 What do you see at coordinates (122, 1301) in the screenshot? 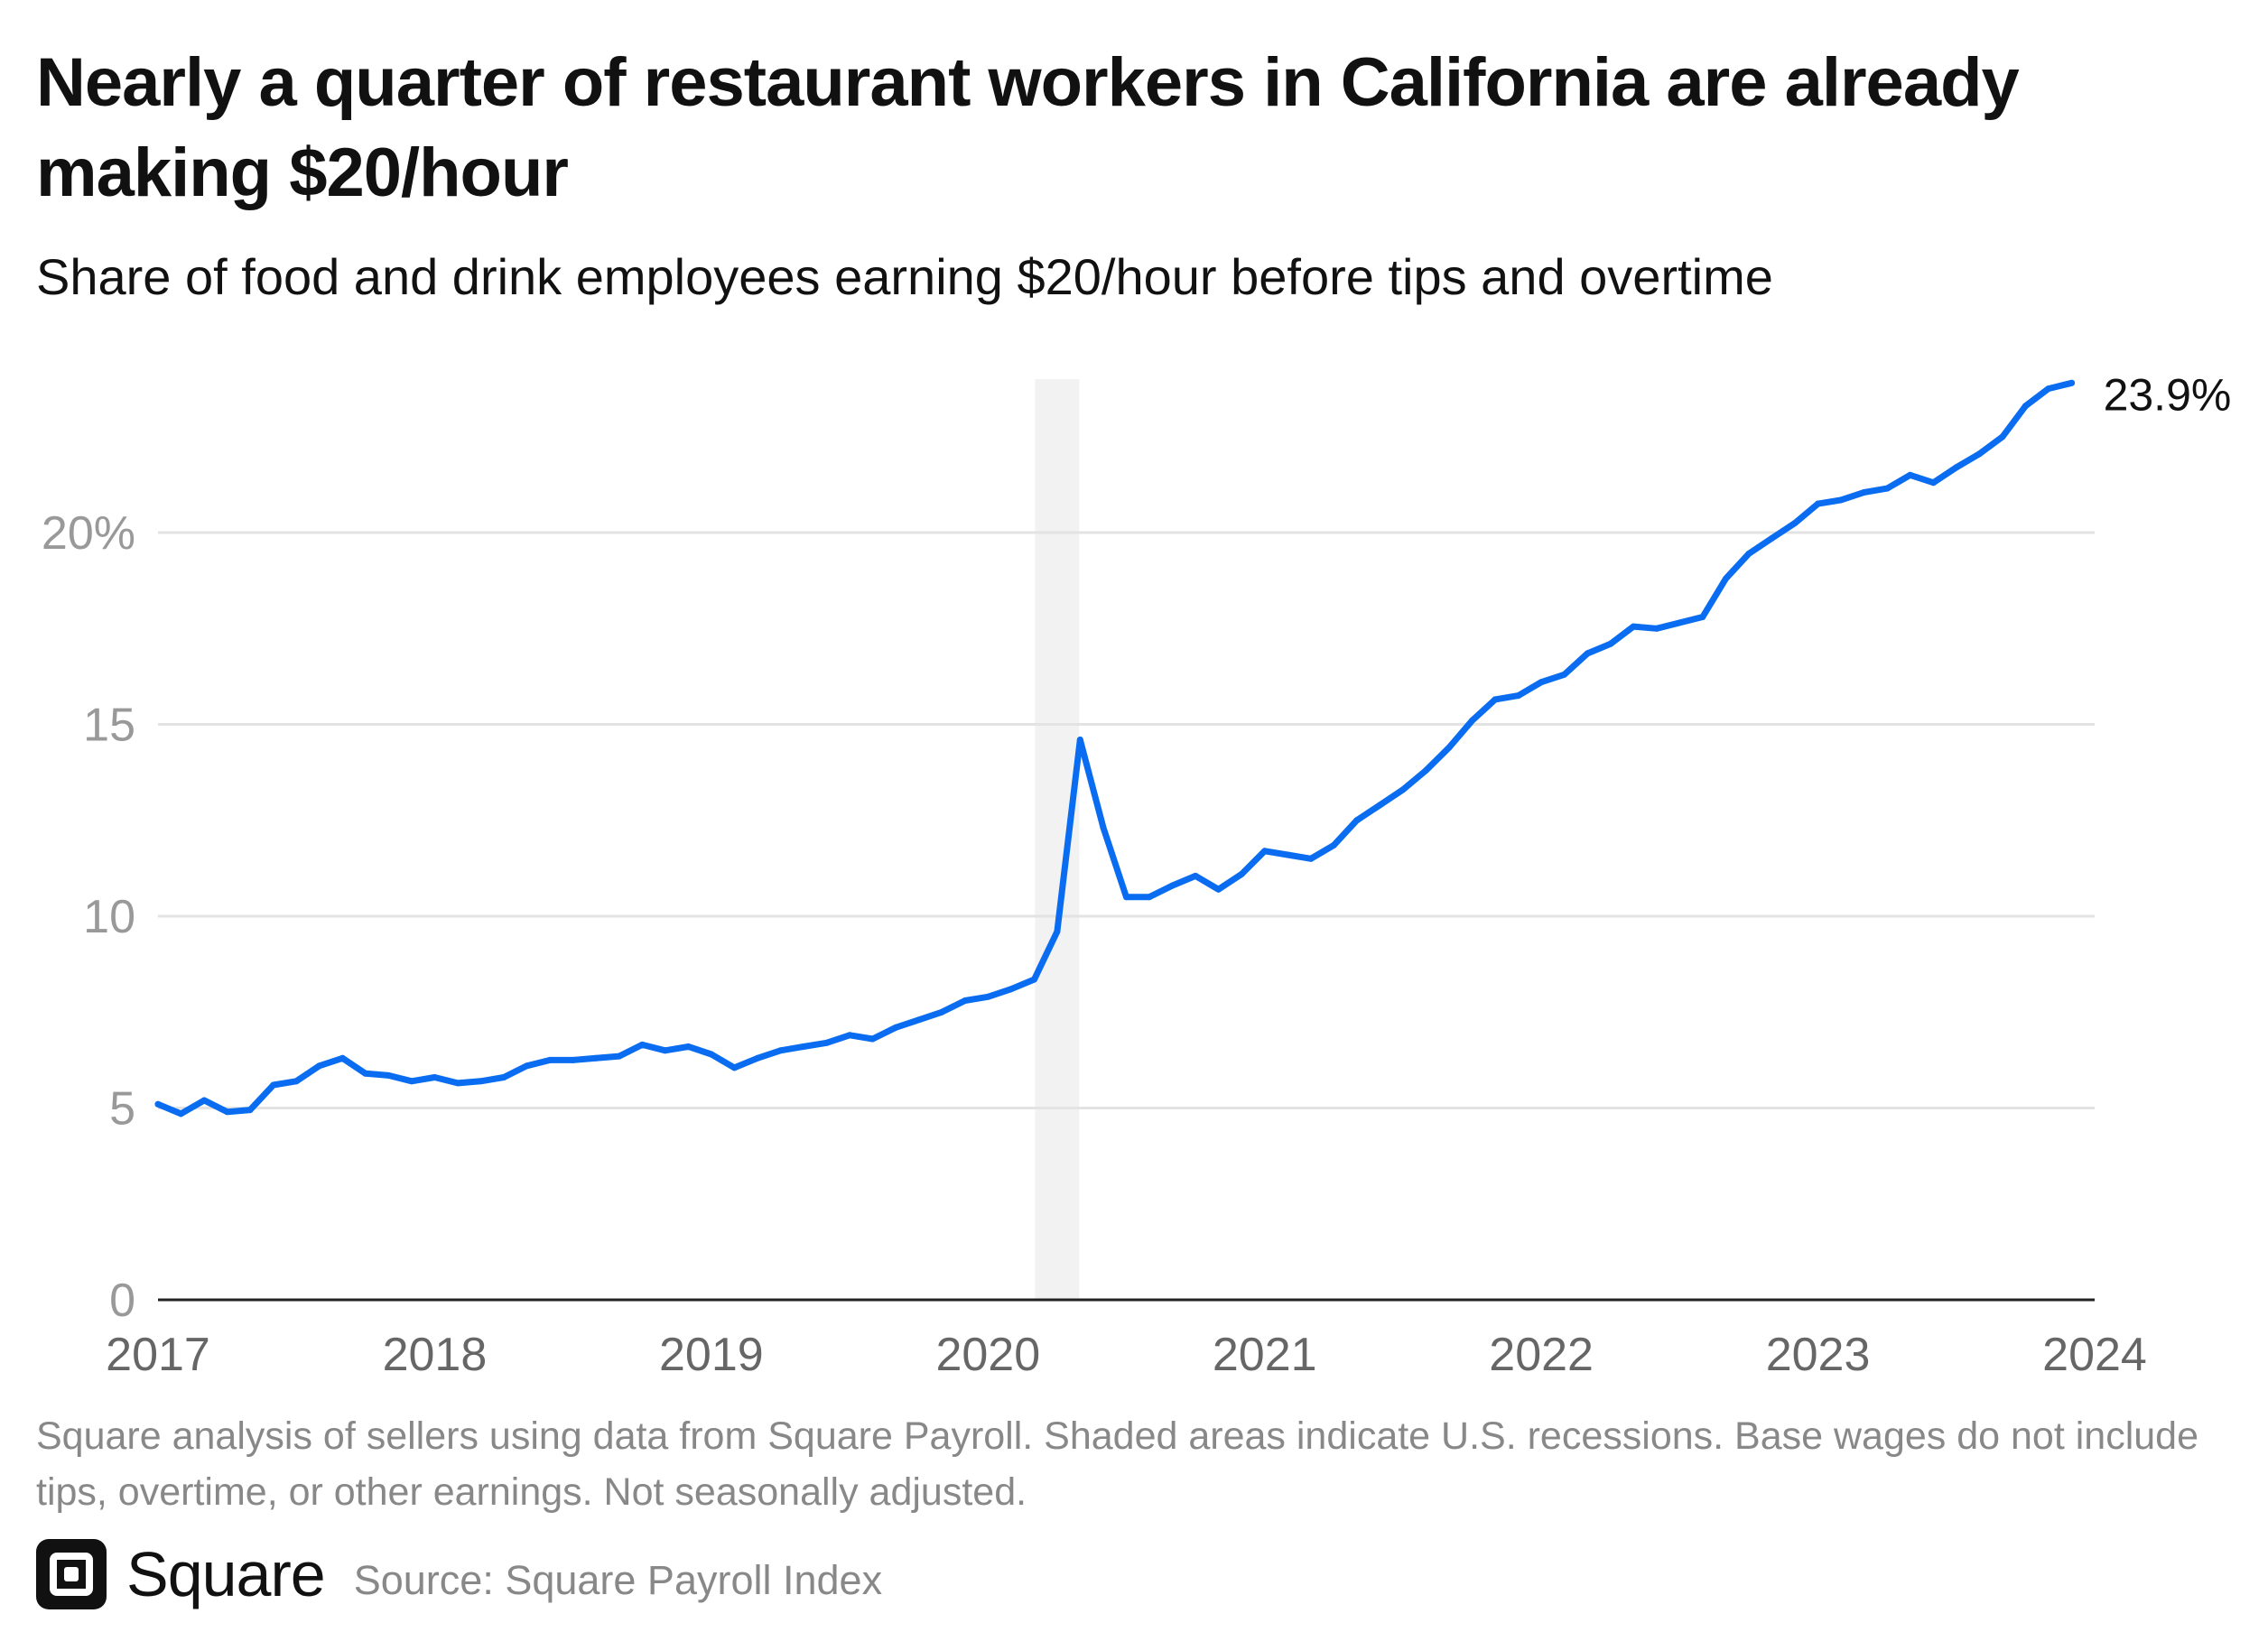
I see `y-tick-label-0: 0` at bounding box center [122, 1301].